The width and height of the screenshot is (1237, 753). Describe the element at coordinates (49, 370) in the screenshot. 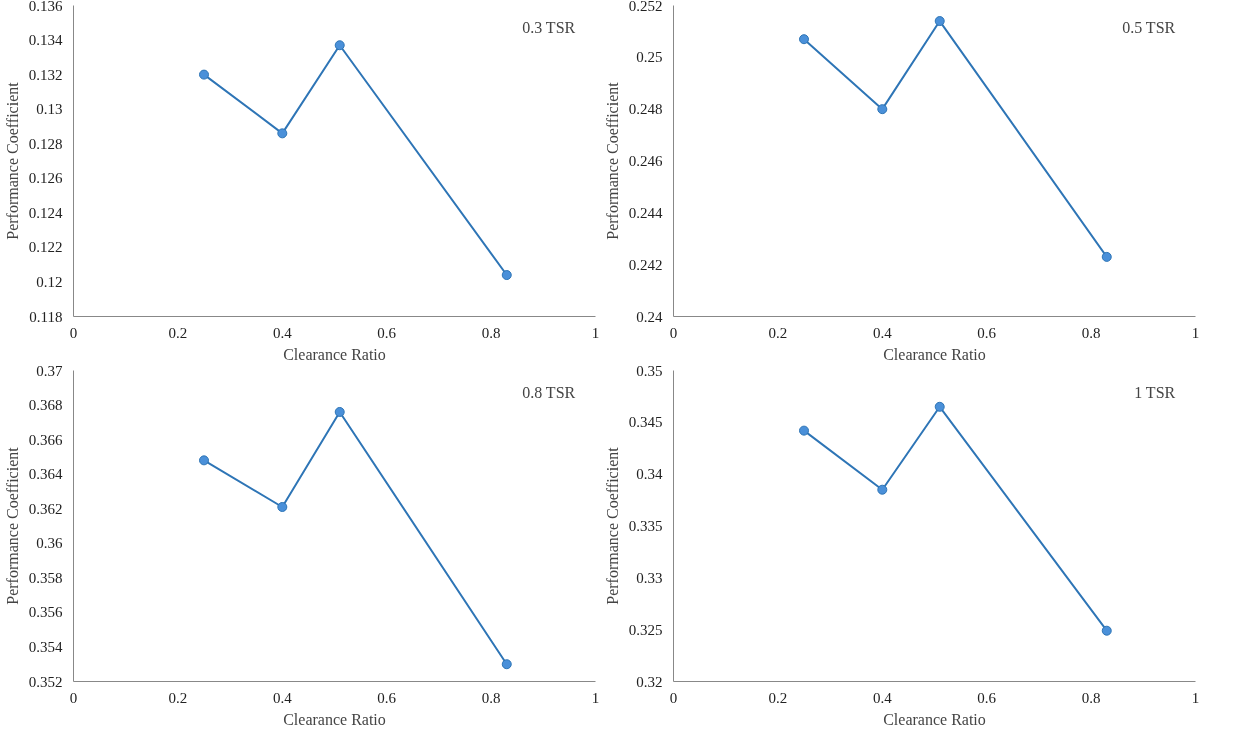

I see `y-tick-label: 0.37` at that location.